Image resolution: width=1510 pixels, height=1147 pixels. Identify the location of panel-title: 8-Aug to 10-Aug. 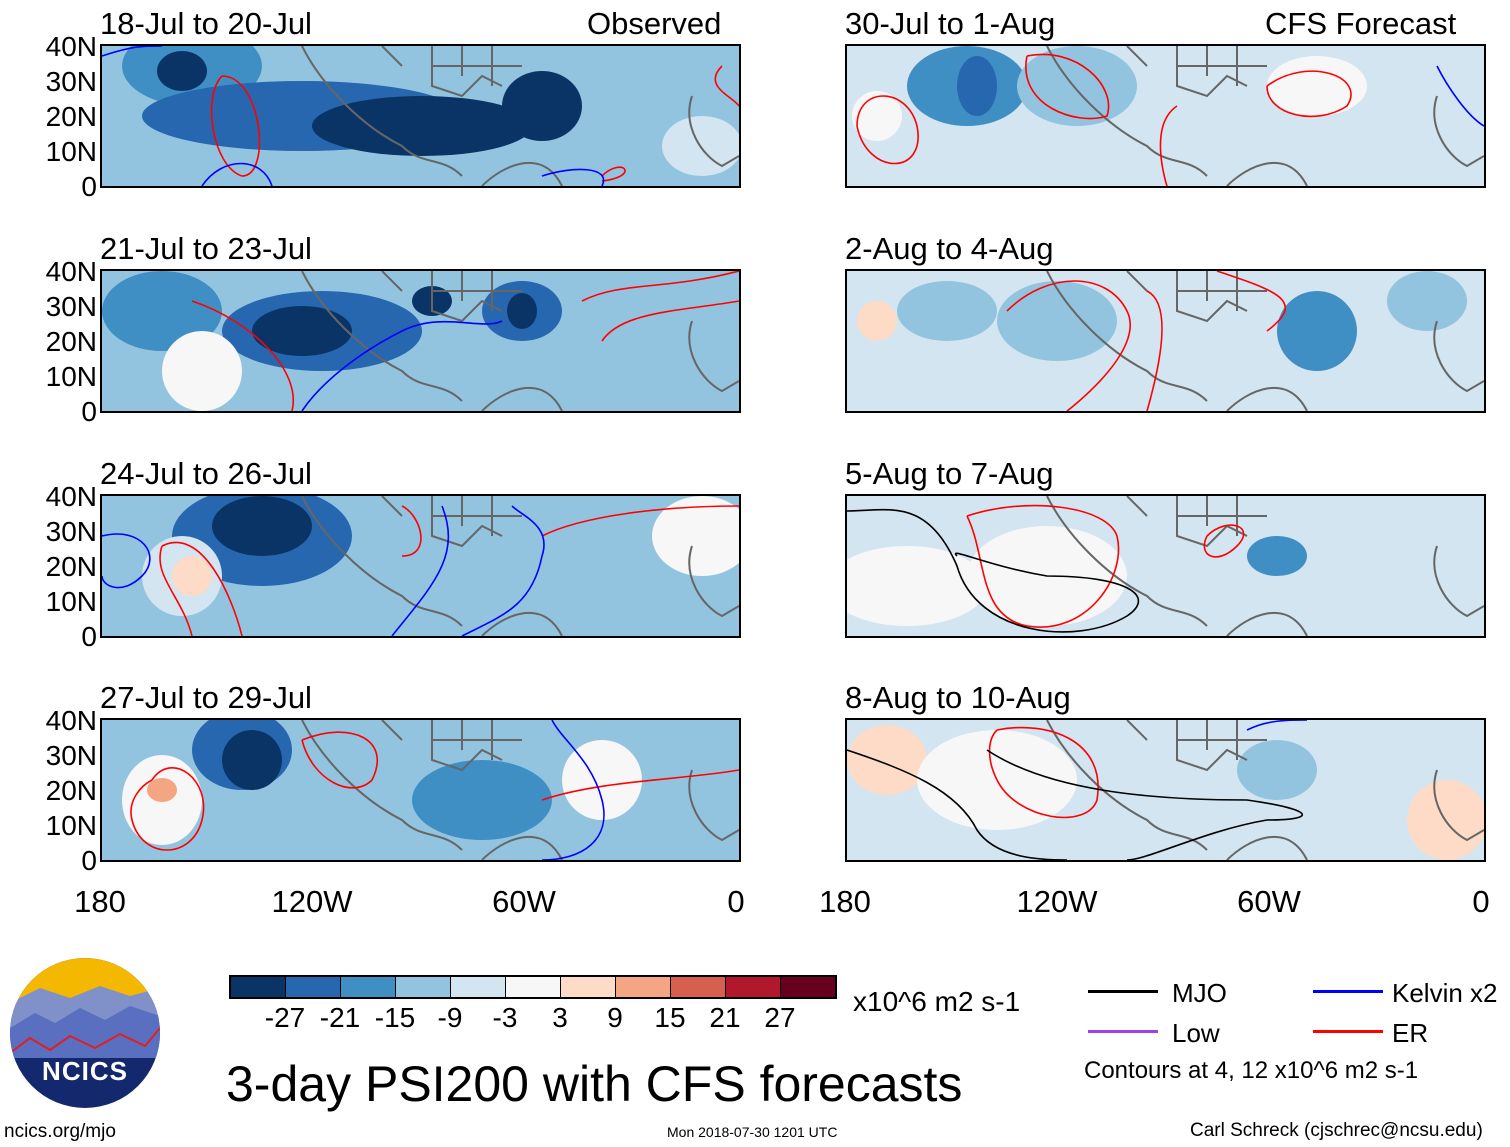
(958, 697).